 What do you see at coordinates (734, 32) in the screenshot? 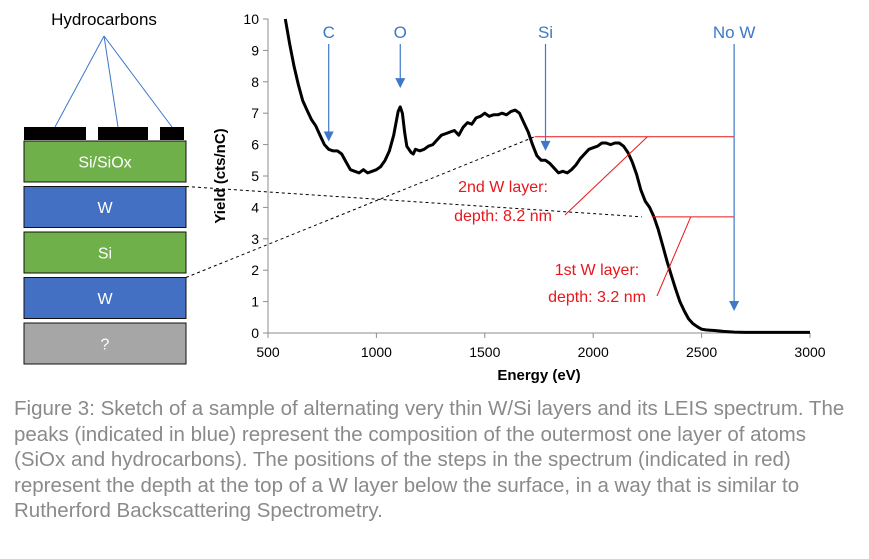
I see `peak-label-3: No W` at bounding box center [734, 32].